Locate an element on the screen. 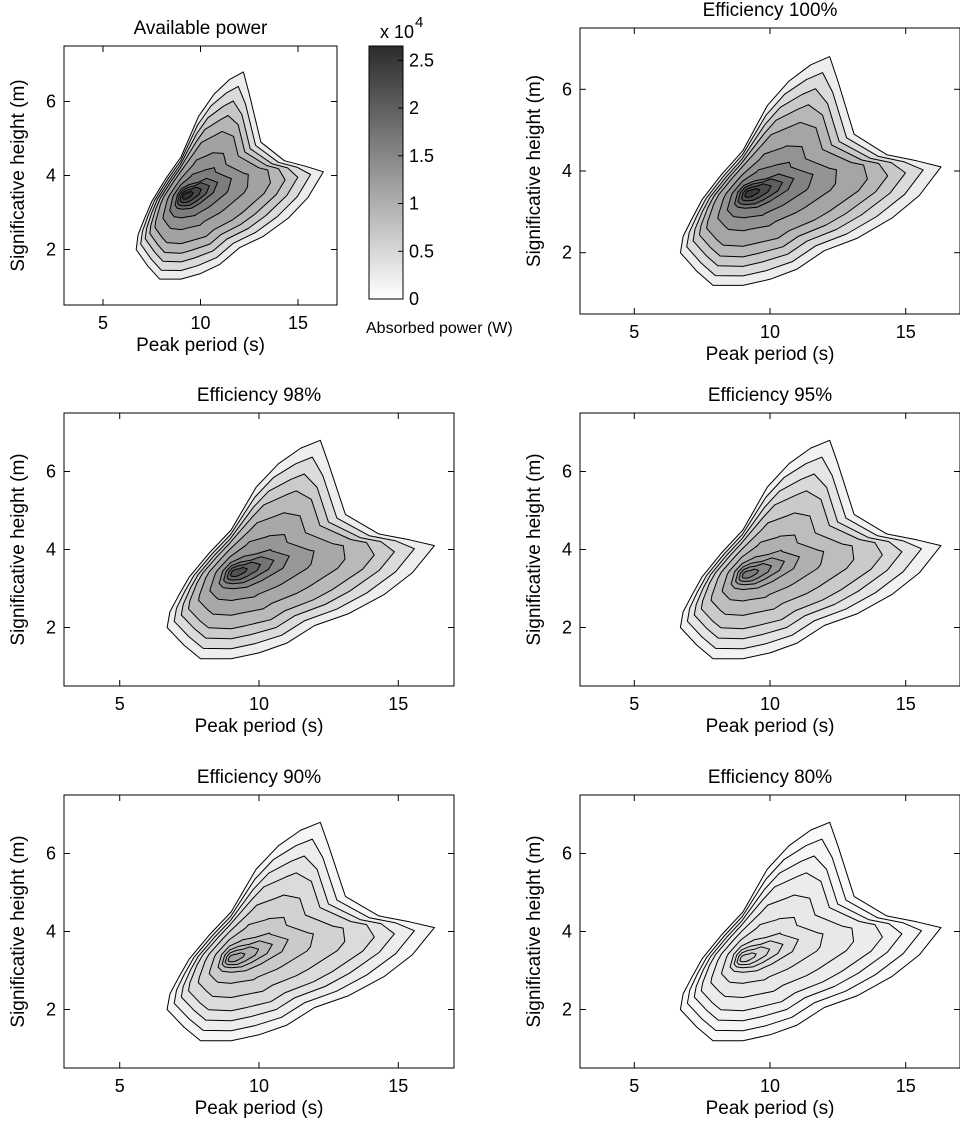 Image resolution: width=960 pixels, height=1124 pixels. colorbar-tick-label: 2.5 is located at coordinates (421, 60).